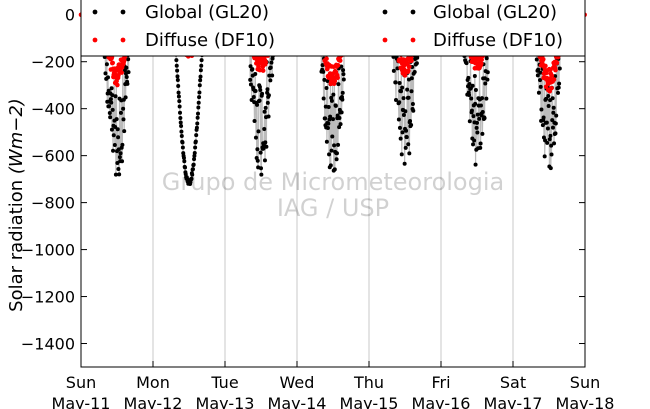  What do you see at coordinates (368, 382) in the screenshot?
I see `x-tick-day-label: Thu` at bounding box center [368, 382].